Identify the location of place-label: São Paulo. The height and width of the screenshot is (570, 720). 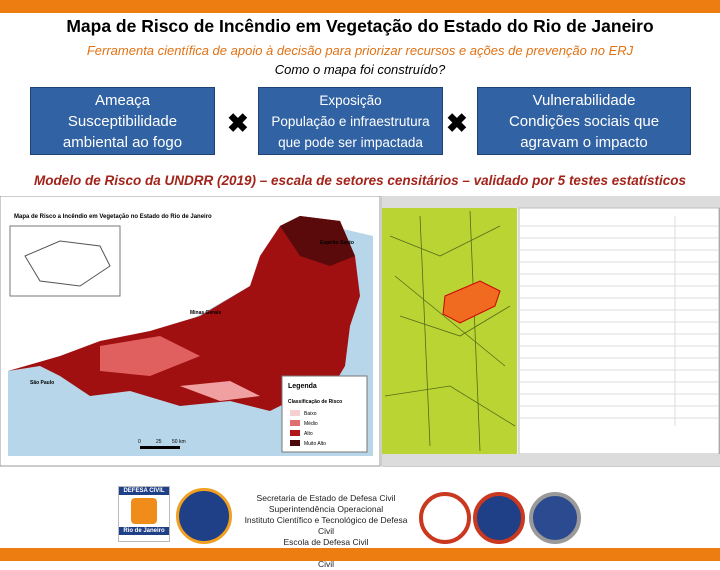
(42, 383).